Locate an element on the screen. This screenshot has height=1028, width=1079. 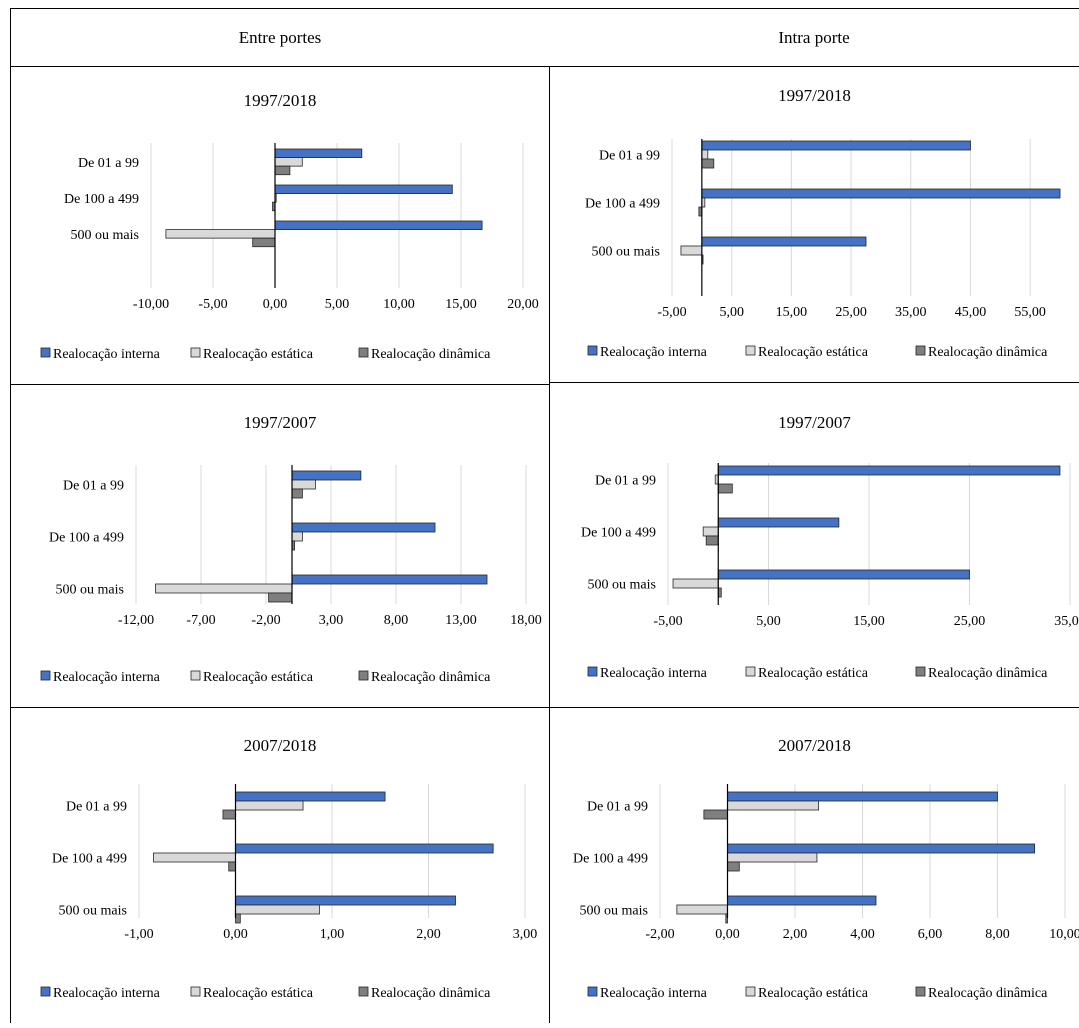
x-tick-label: 6,00 is located at coordinates (930, 934).